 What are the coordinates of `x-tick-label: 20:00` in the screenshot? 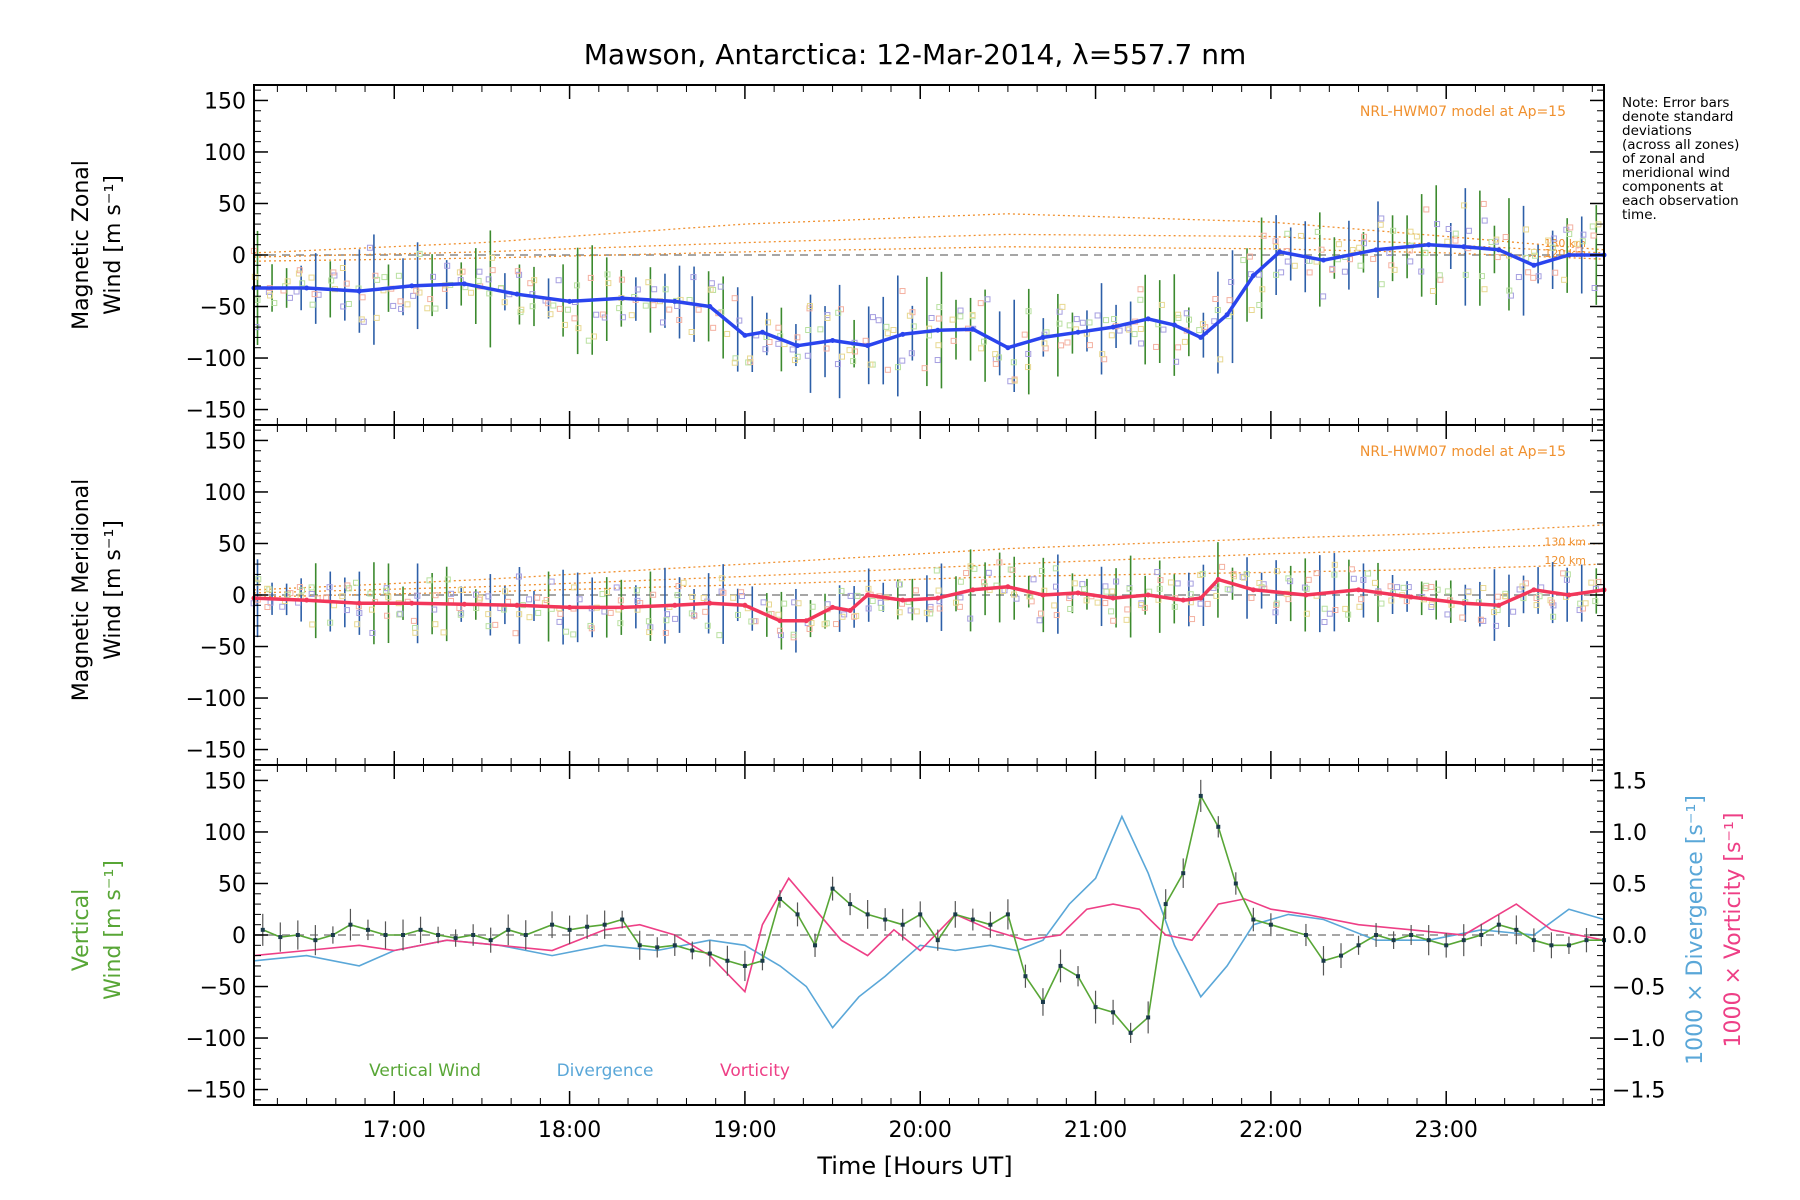 It's located at (920, 1130).